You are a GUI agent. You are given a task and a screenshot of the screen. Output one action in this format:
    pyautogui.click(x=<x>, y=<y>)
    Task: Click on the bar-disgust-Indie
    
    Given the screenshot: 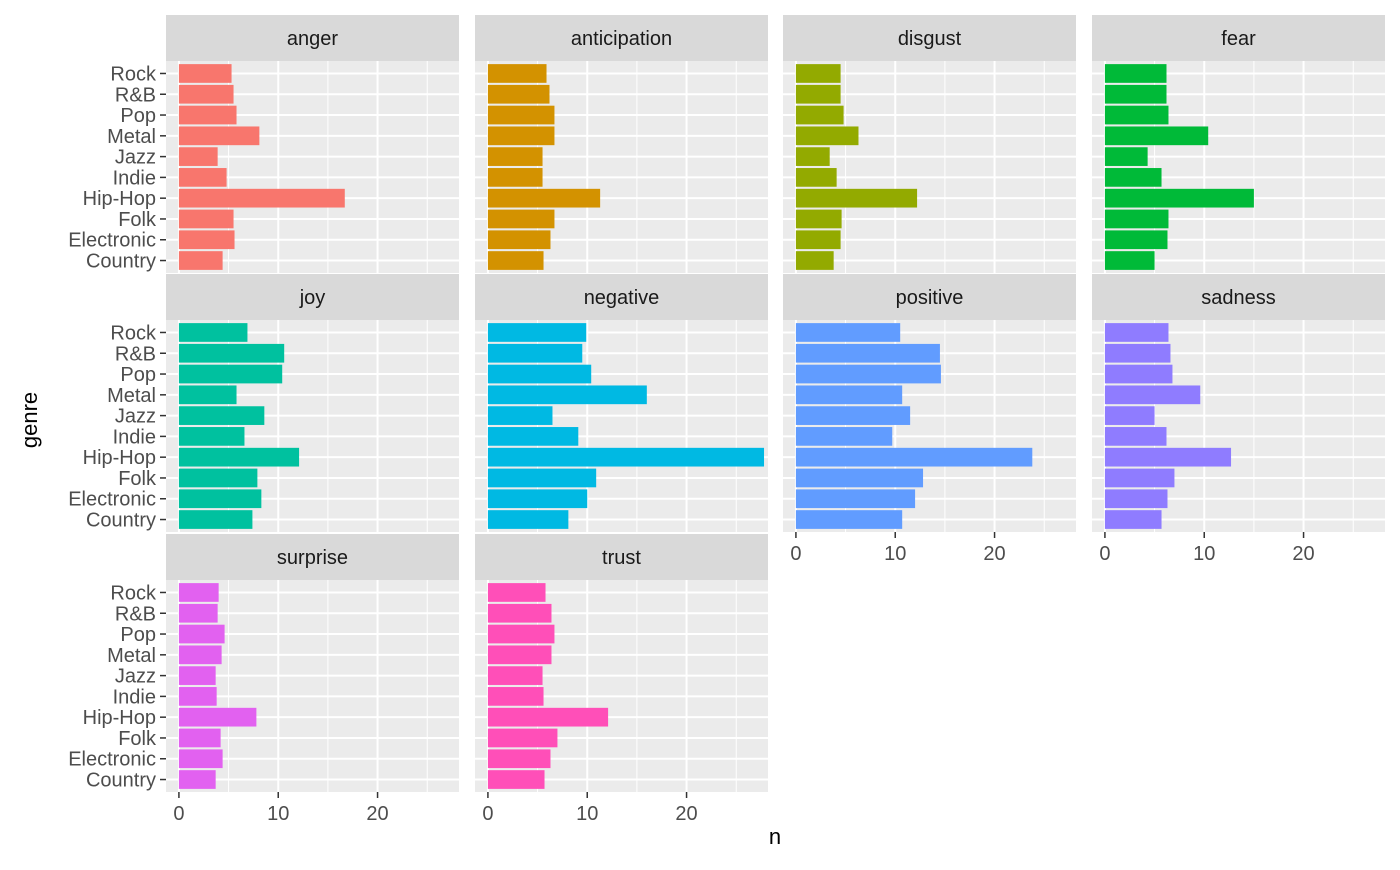 What is the action you would take?
    pyautogui.click(x=816, y=177)
    